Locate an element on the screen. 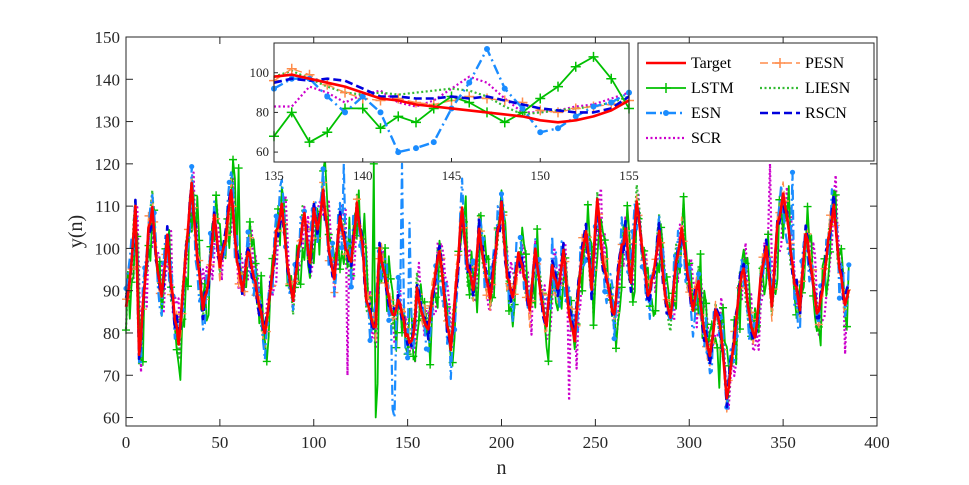 The width and height of the screenshot is (969, 485). main-xtick-label: 250 is located at coordinates (596, 442).